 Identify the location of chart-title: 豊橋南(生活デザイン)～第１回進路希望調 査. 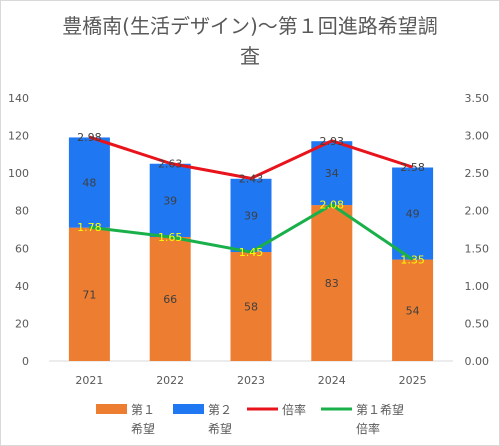
(250, 41).